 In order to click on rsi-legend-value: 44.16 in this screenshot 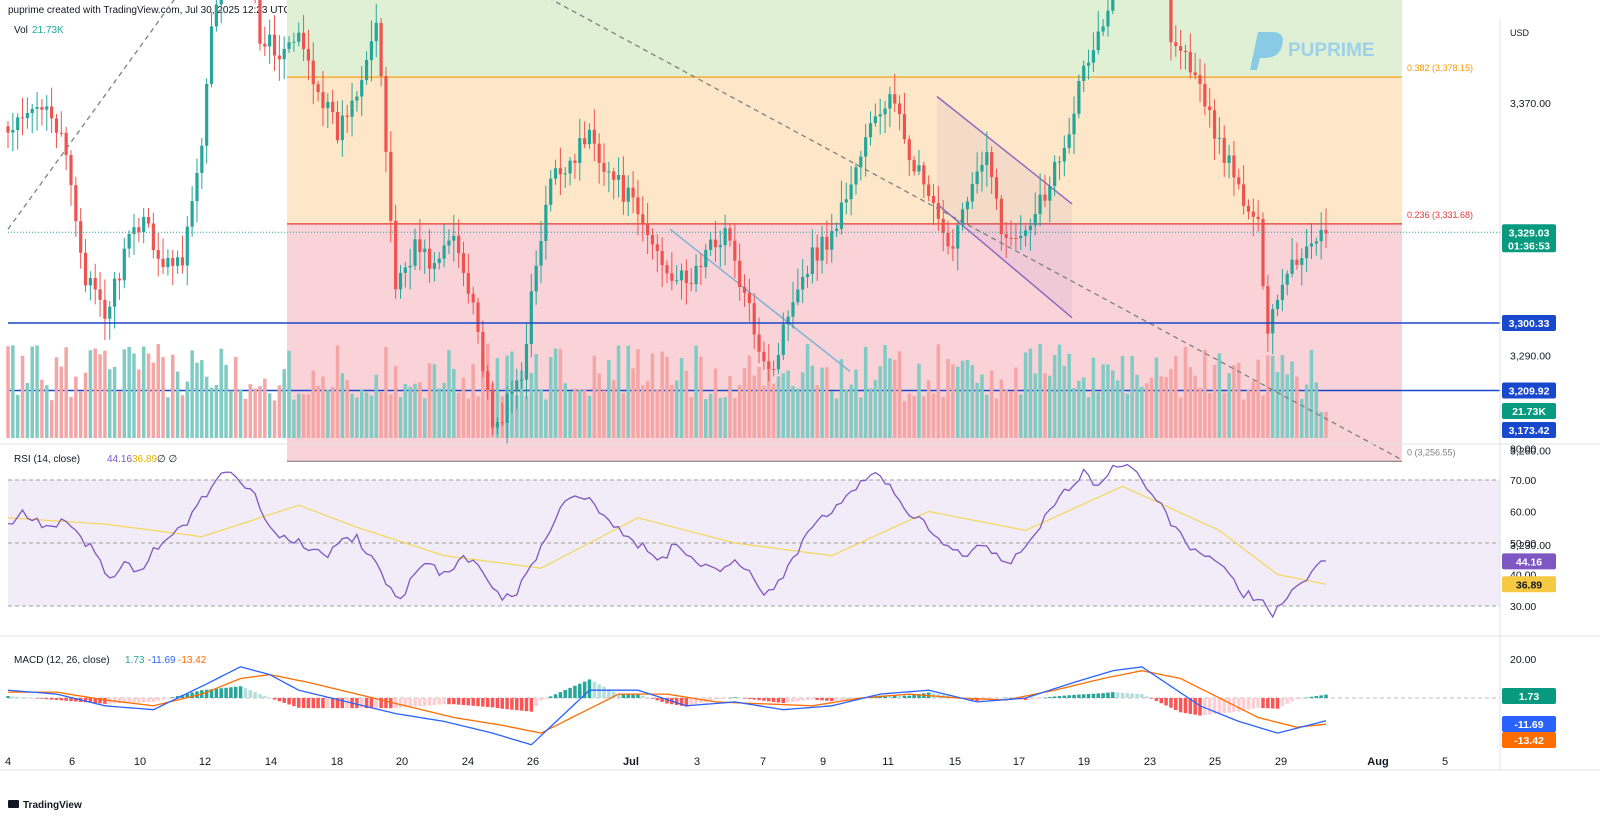, I will do `click(119, 459)`.